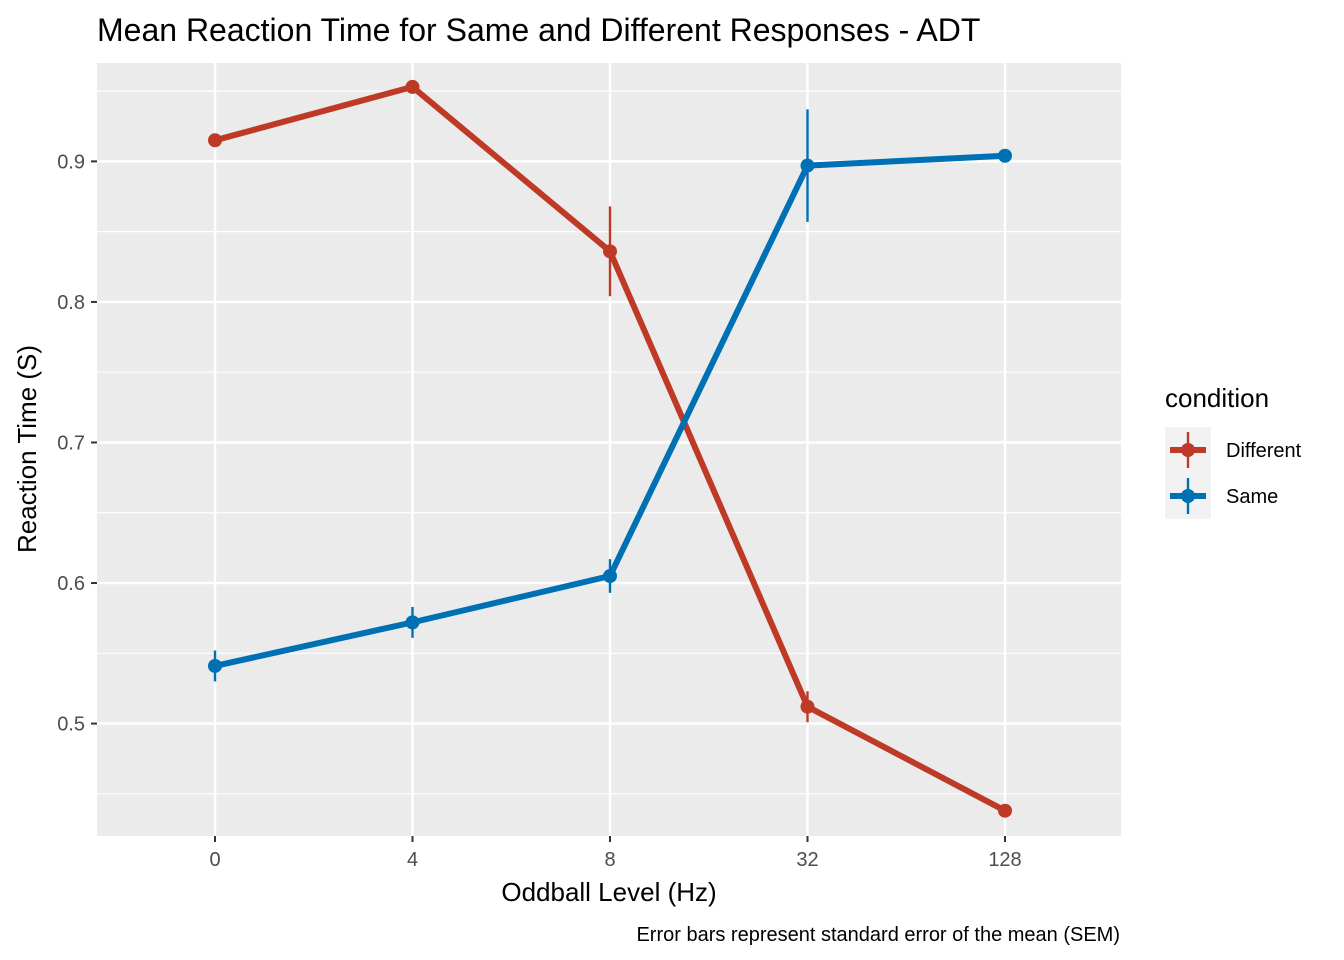 This screenshot has height=960, width=1344. What do you see at coordinates (71, 303) in the screenshot?
I see `y-tick-label: 0.8` at bounding box center [71, 303].